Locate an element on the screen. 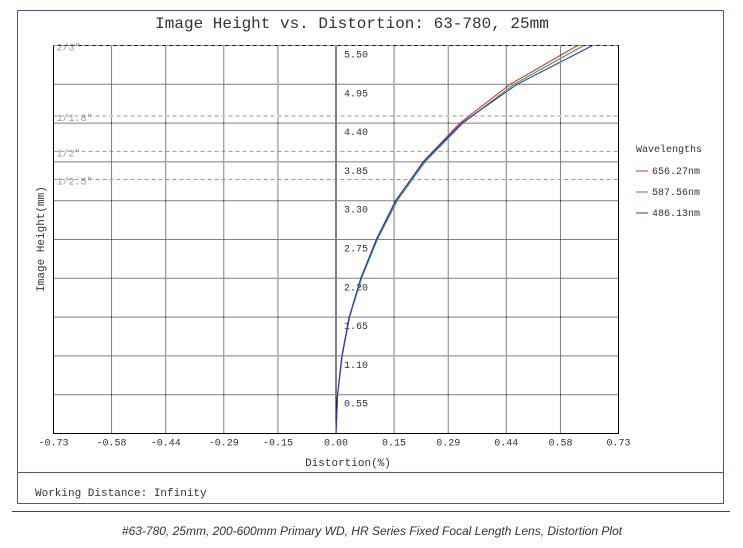 This screenshot has width=743, height=548. y-tick-label: 2.20 is located at coordinates (356, 288).